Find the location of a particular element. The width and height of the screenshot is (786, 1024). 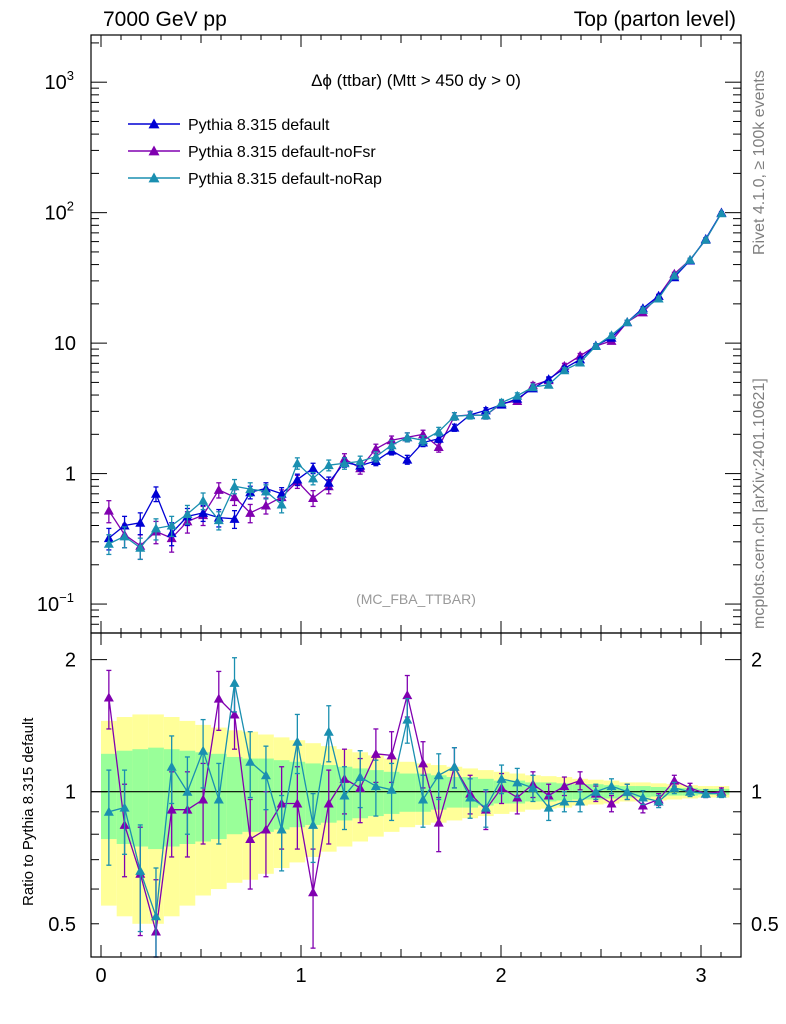

legend-item: Pythia 8.315 default-noRap is located at coordinates (255, 179).